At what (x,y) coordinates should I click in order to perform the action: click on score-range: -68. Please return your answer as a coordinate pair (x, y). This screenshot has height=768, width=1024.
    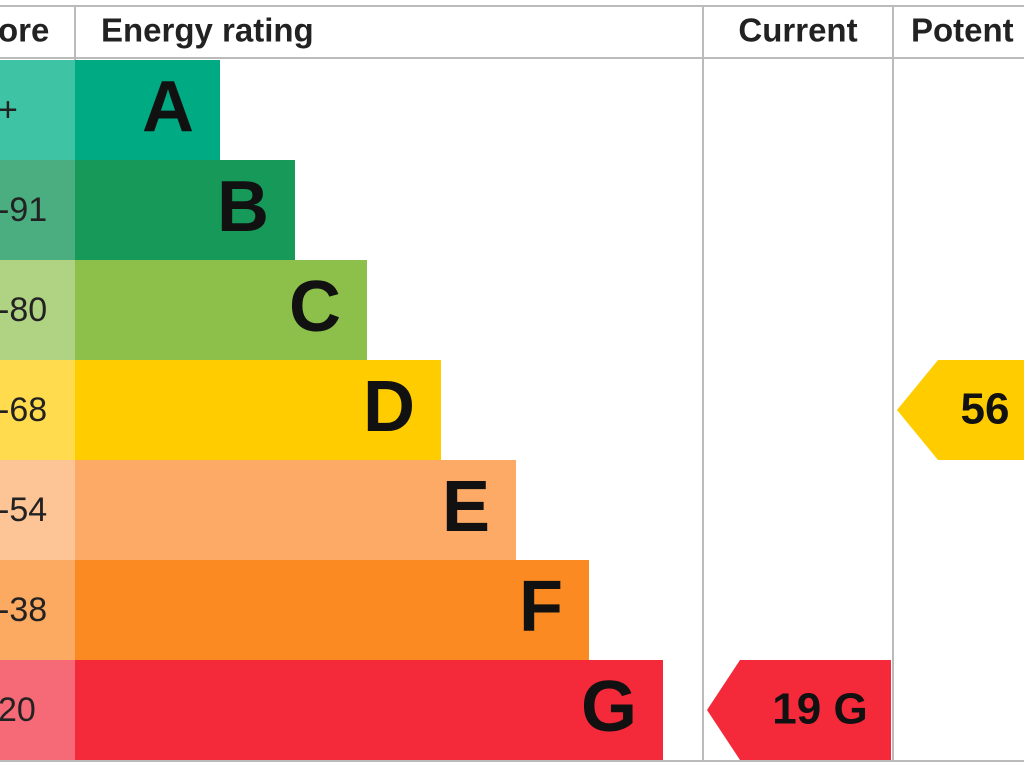
    Looking at the image, I should click on (23, 410).